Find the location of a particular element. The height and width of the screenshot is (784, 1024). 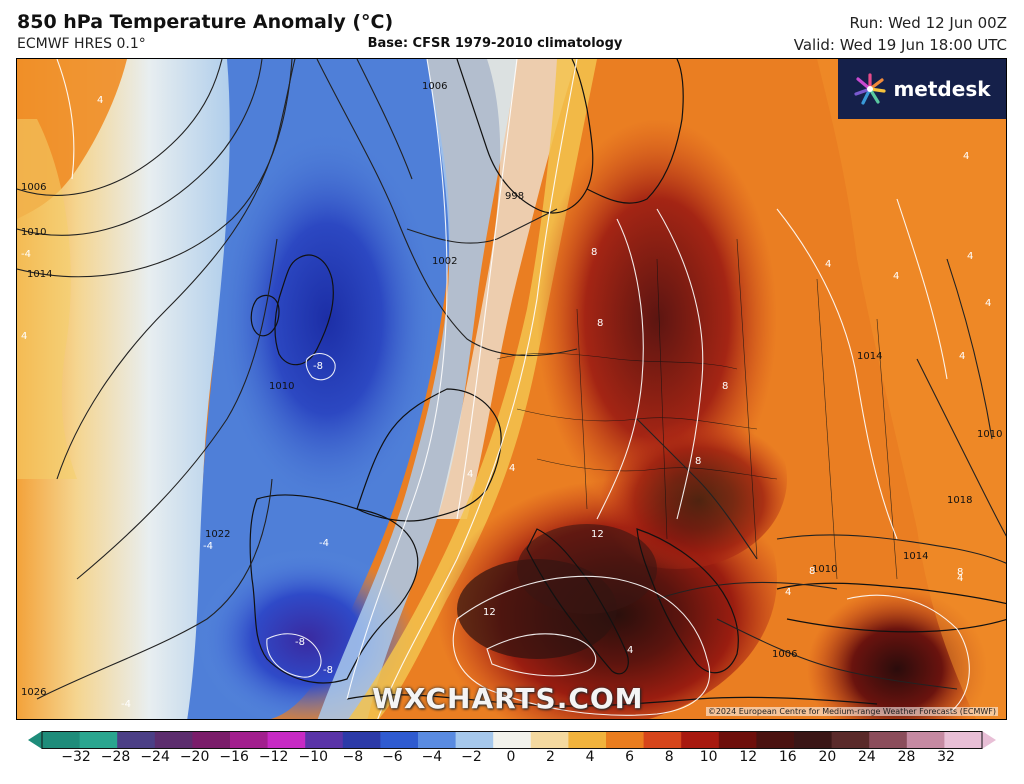

anomaly-label: 12 is located at coordinates (489, 612).